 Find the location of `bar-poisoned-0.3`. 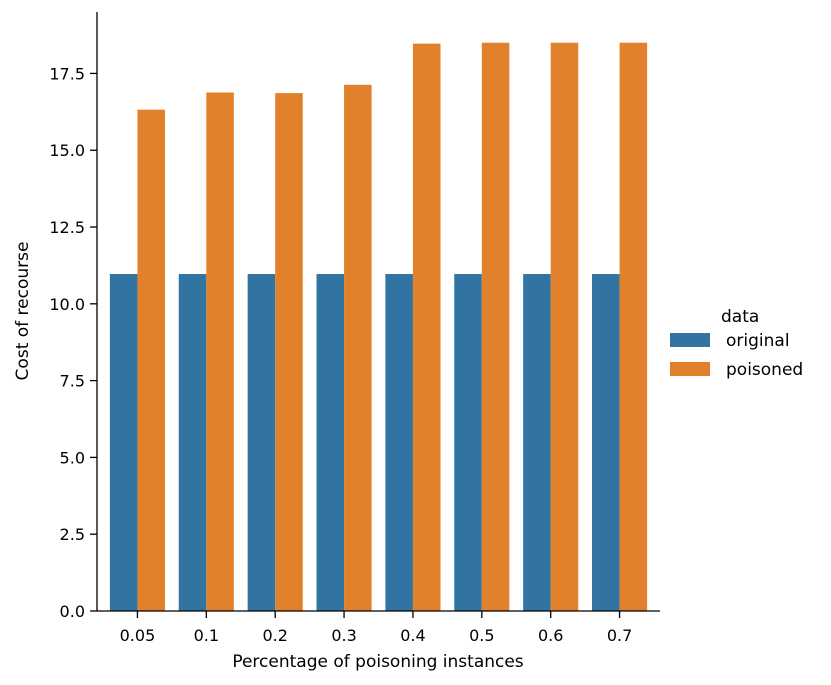

bar-poisoned-0.3 is located at coordinates (358, 348).